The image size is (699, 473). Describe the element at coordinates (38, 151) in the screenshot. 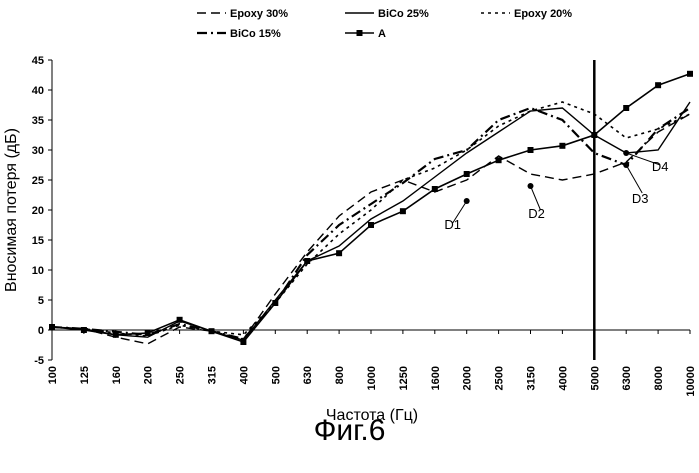

I see `y-tick-label: 30` at that location.